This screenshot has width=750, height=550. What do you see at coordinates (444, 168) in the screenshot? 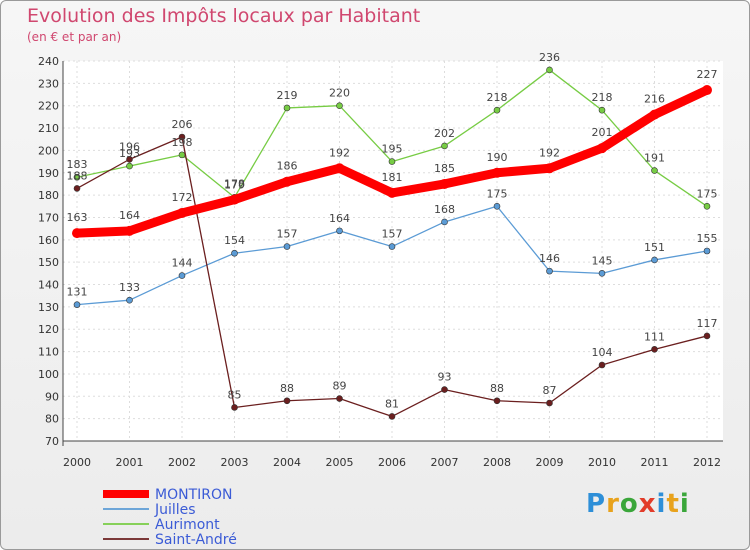
I see `data-label: 185` at bounding box center [444, 168].